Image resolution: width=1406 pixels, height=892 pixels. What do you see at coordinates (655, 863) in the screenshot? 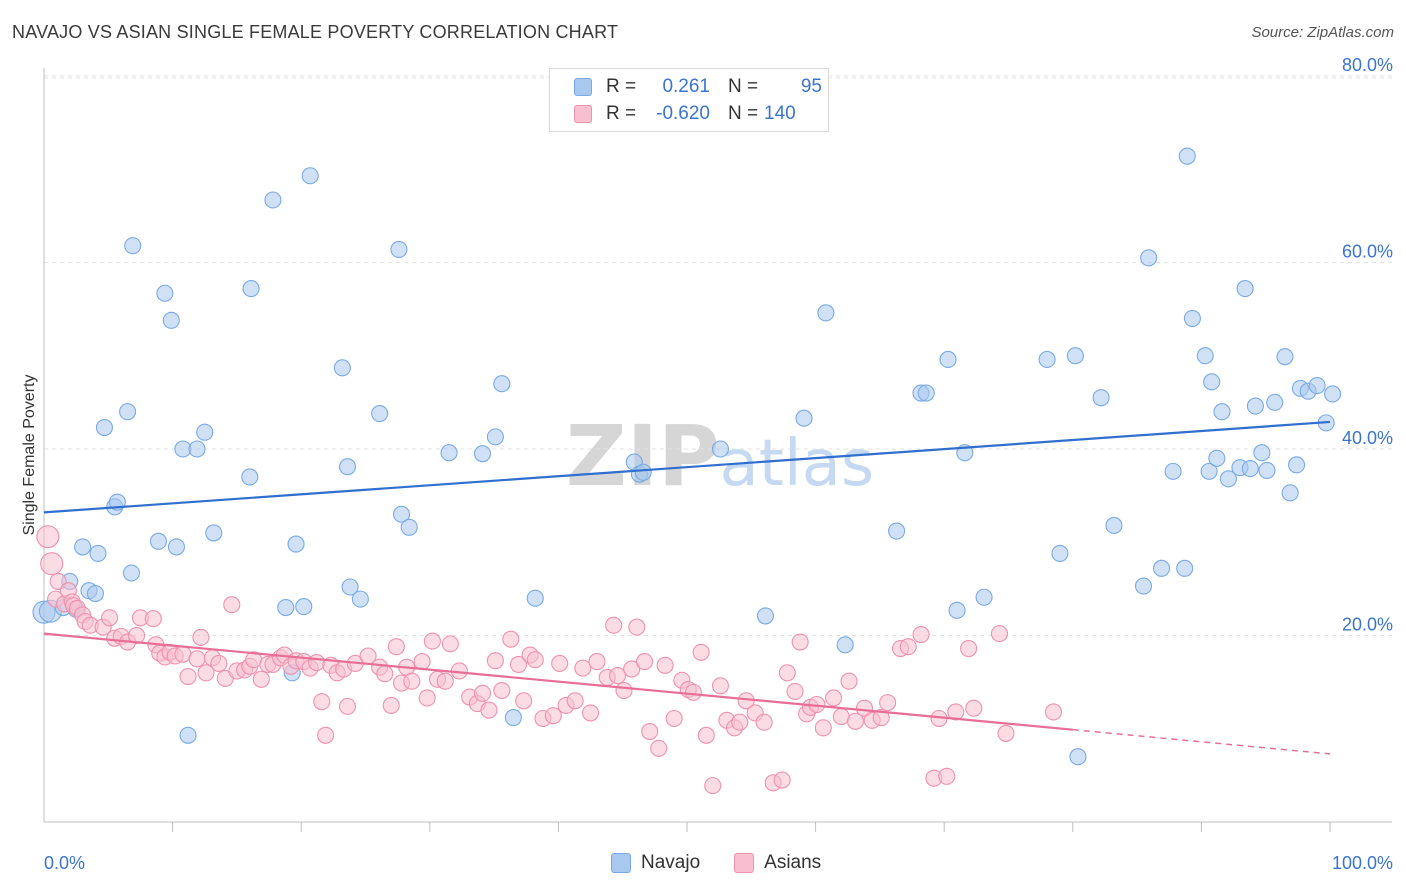
I see `legend-item-navajo: Navajo` at bounding box center [655, 863].